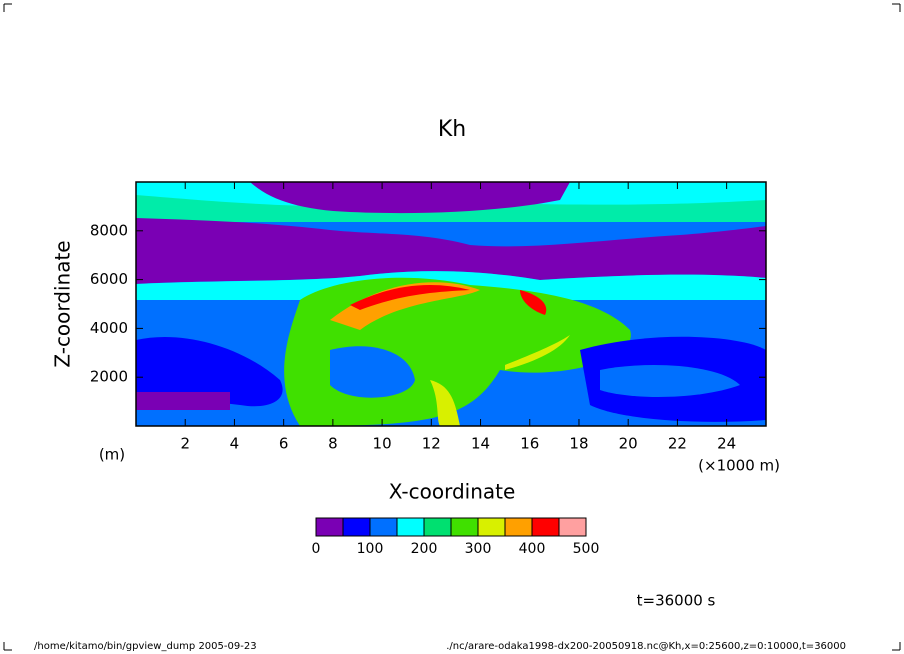  I want to click on x-tick-label: 2, so click(185, 444).